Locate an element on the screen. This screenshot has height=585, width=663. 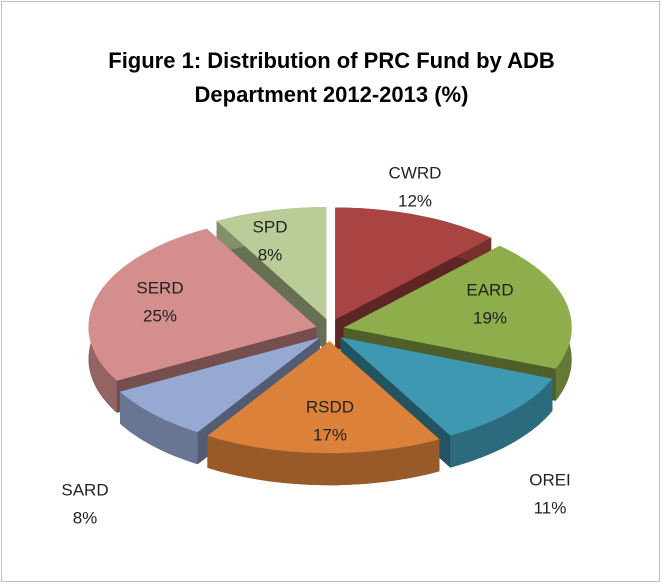
slice-label: EARD is located at coordinates (489, 289).